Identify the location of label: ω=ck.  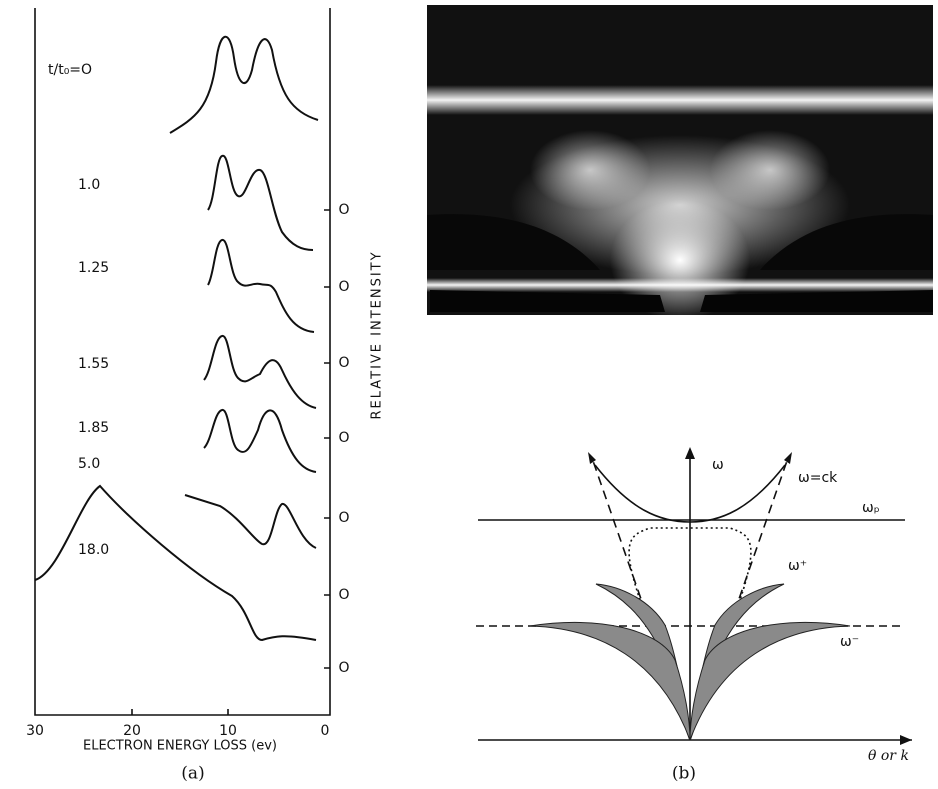
(818, 478).